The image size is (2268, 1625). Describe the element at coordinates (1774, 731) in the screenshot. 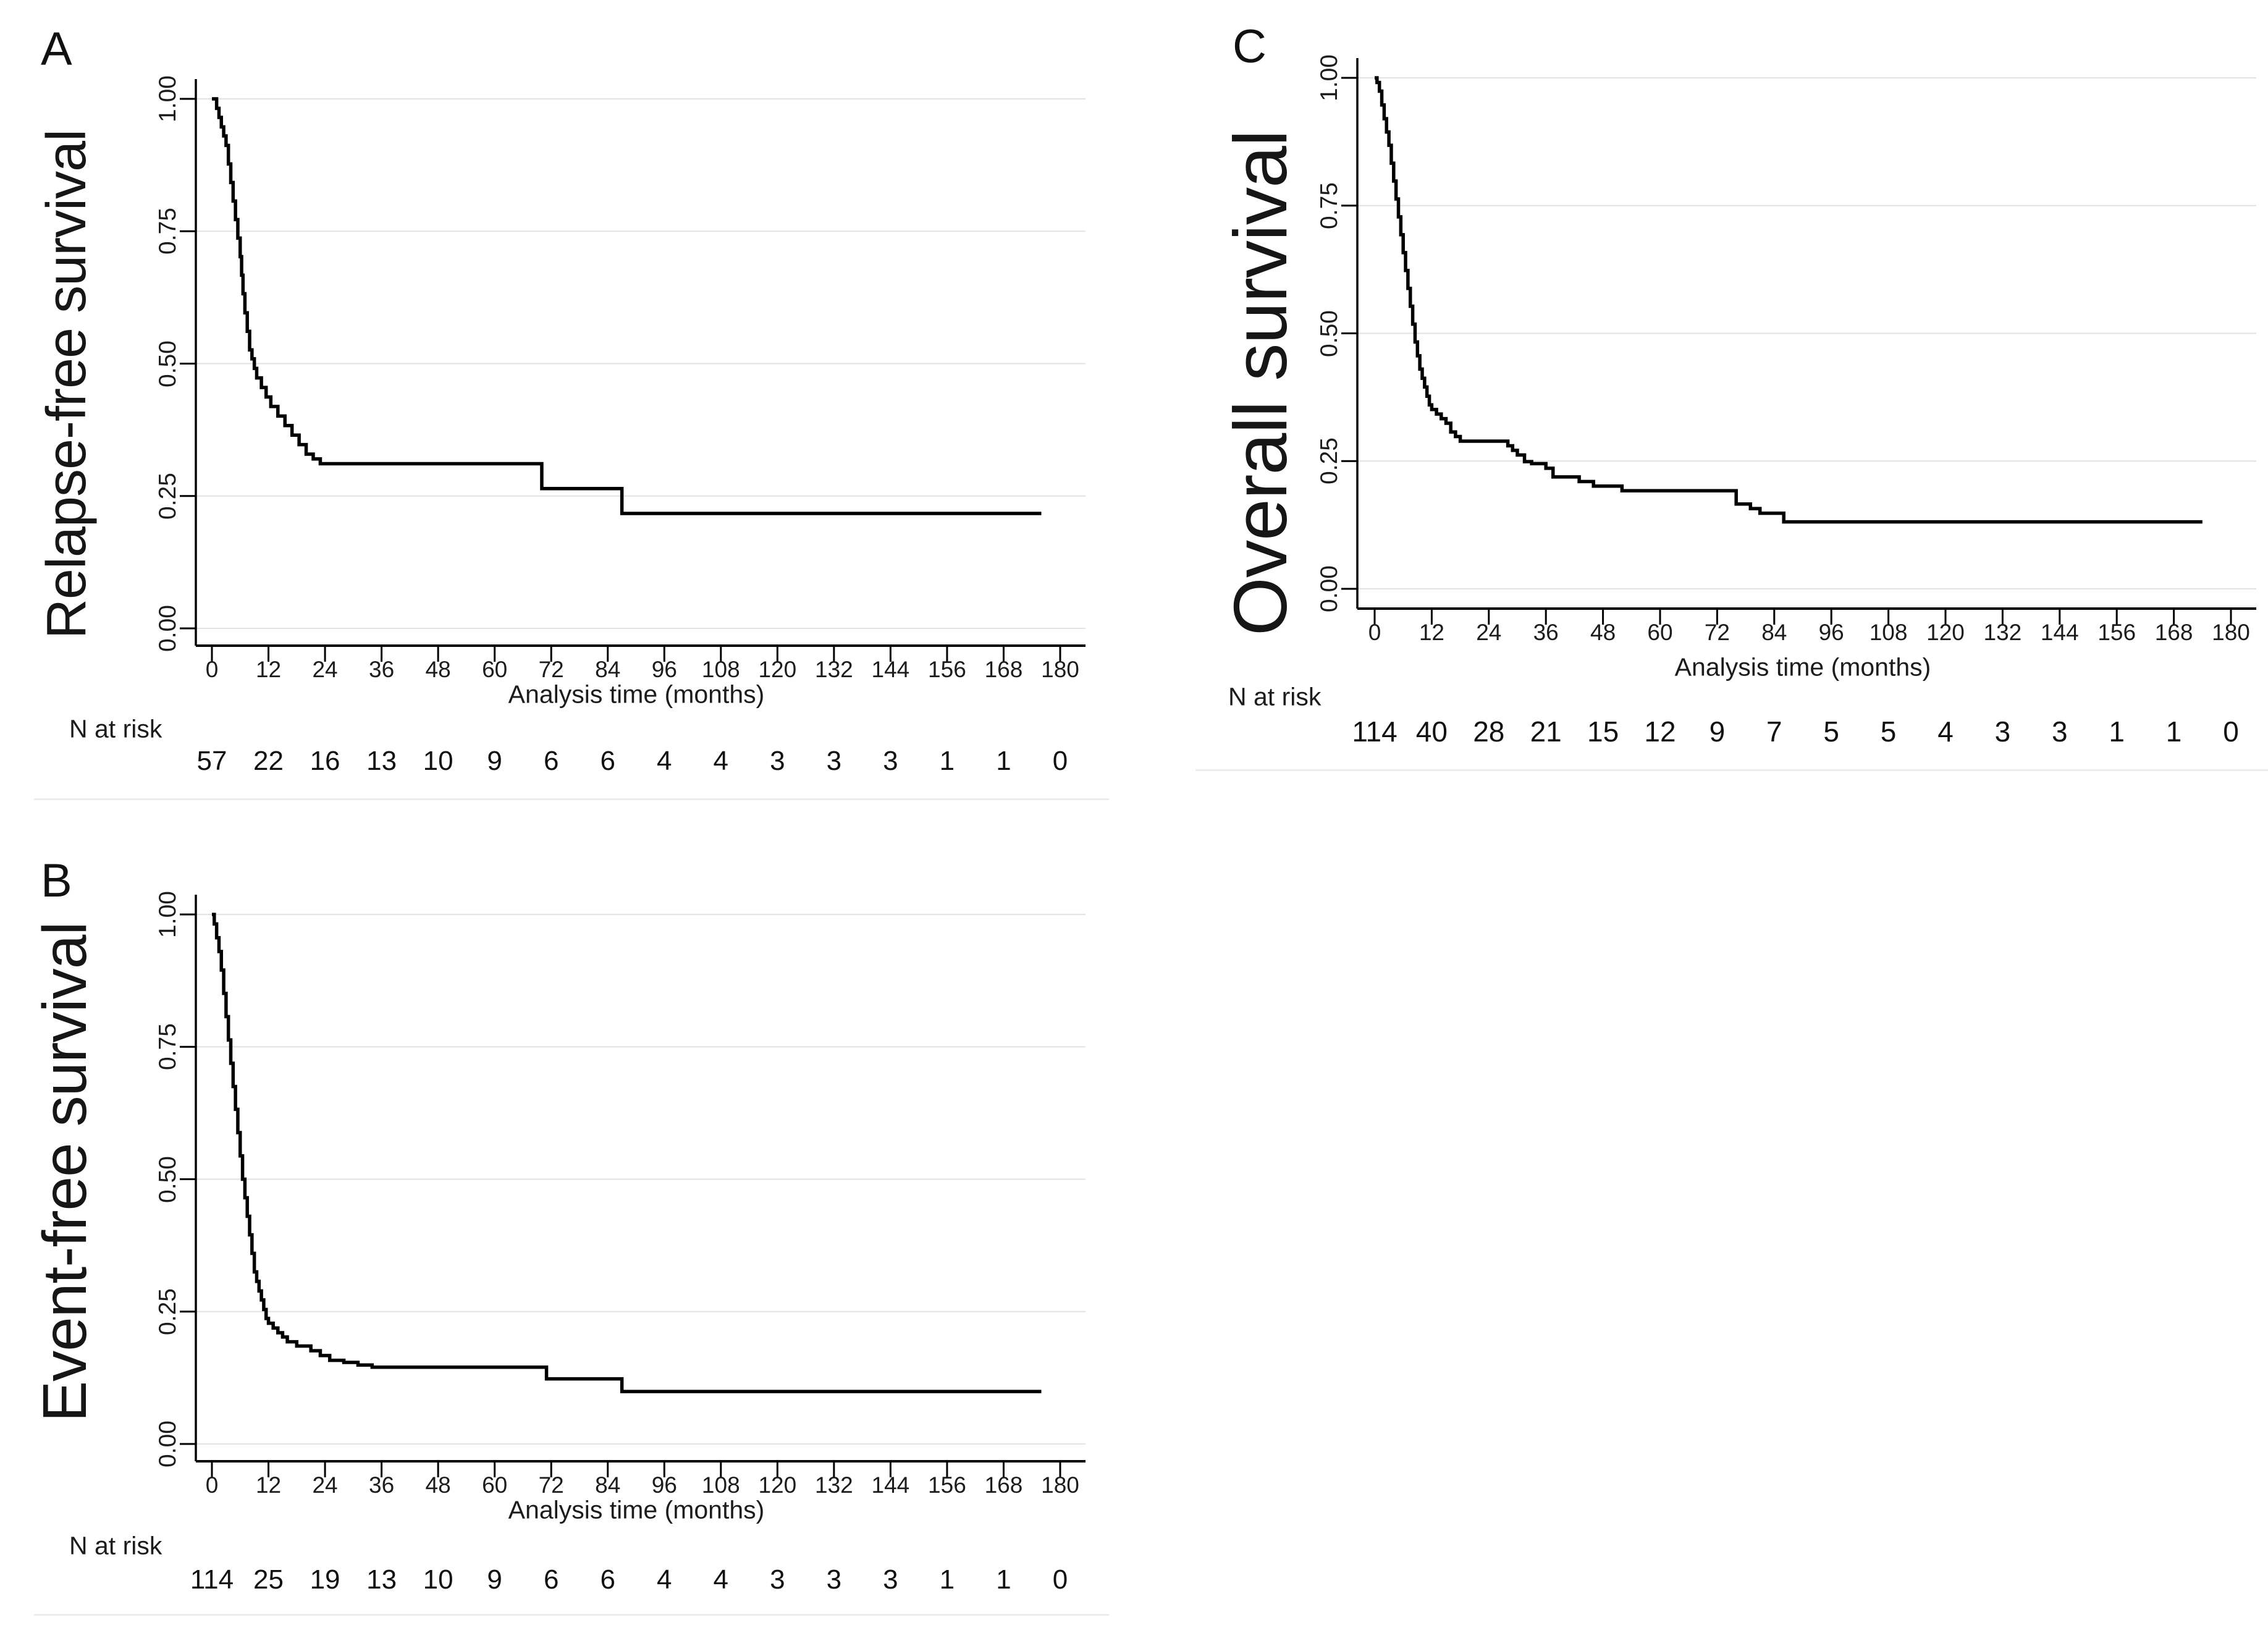

I see `risk-count: 7` at that location.